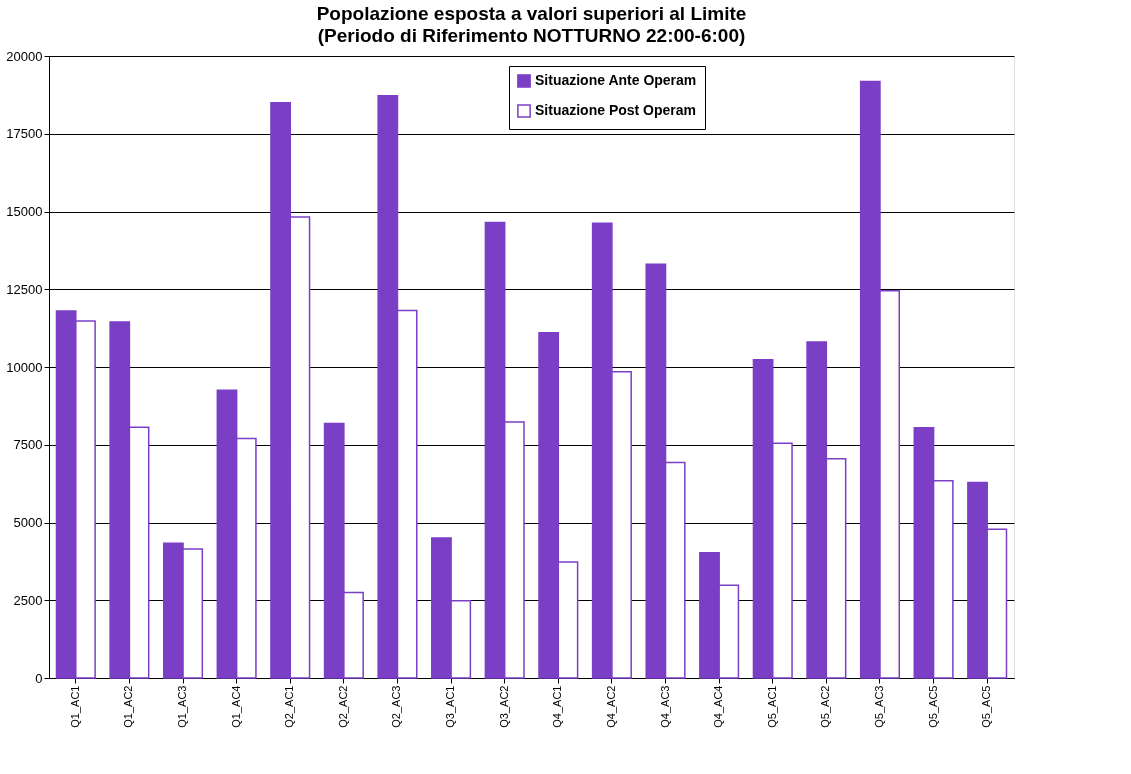 Image resolution: width=1131 pixels, height=774 pixels. What do you see at coordinates (531, 13) in the screenshot?
I see `chart-title: Popolazione esposta a valori superiori al Limite` at bounding box center [531, 13].